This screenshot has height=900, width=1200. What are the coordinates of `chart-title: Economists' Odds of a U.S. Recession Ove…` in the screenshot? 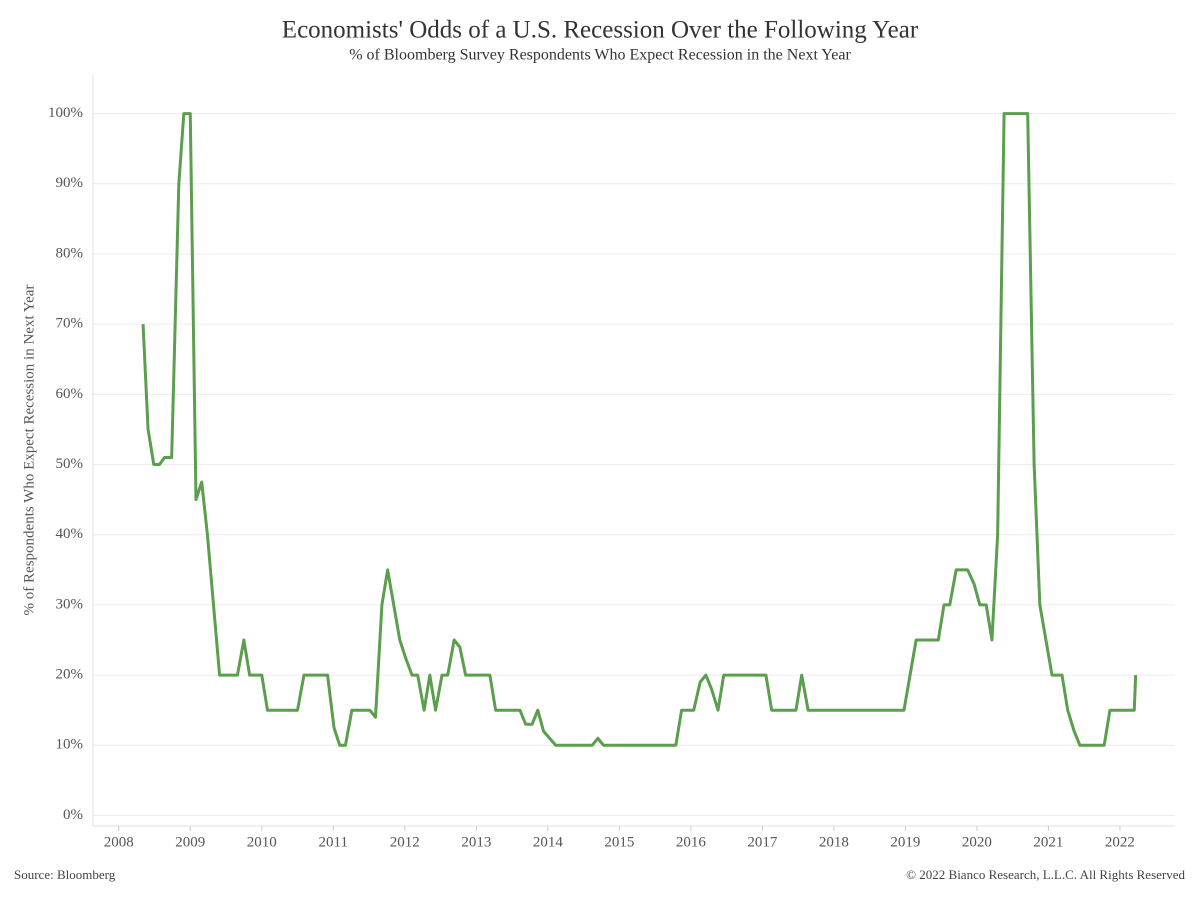 It's located at (600, 30).